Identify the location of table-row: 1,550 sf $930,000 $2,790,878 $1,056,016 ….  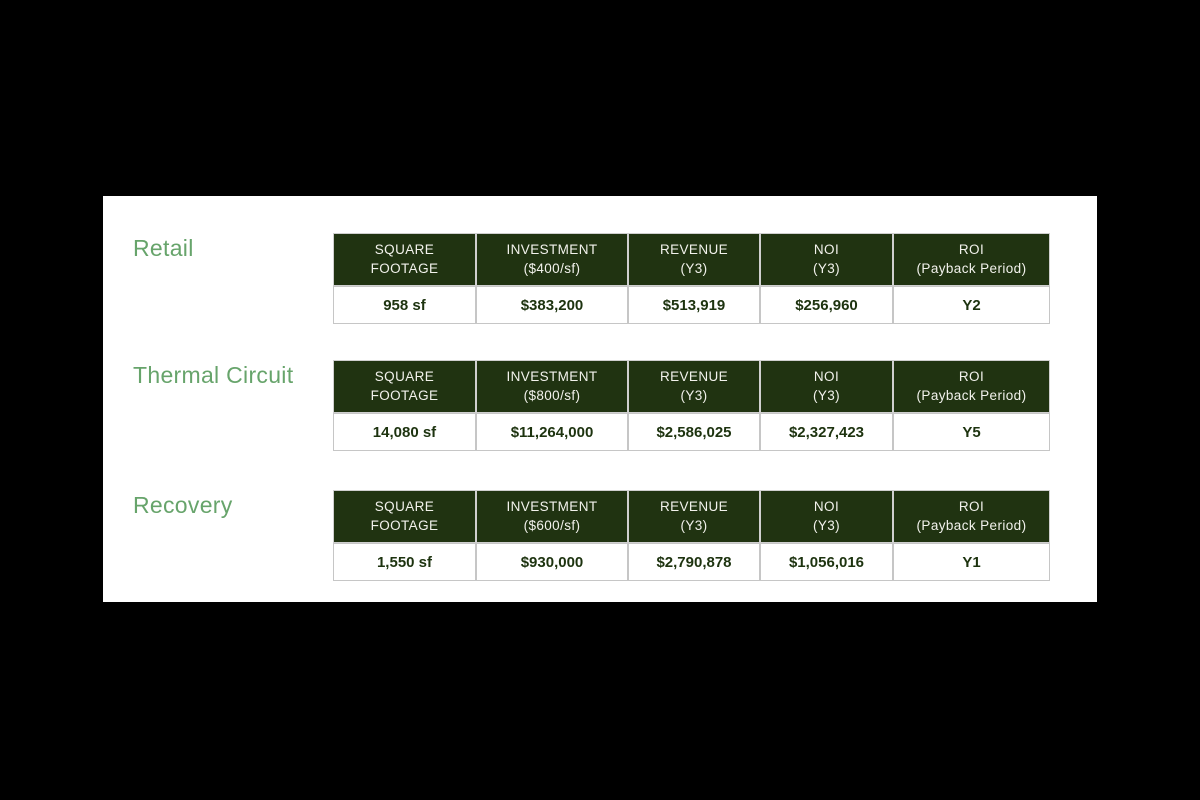
(691, 562).